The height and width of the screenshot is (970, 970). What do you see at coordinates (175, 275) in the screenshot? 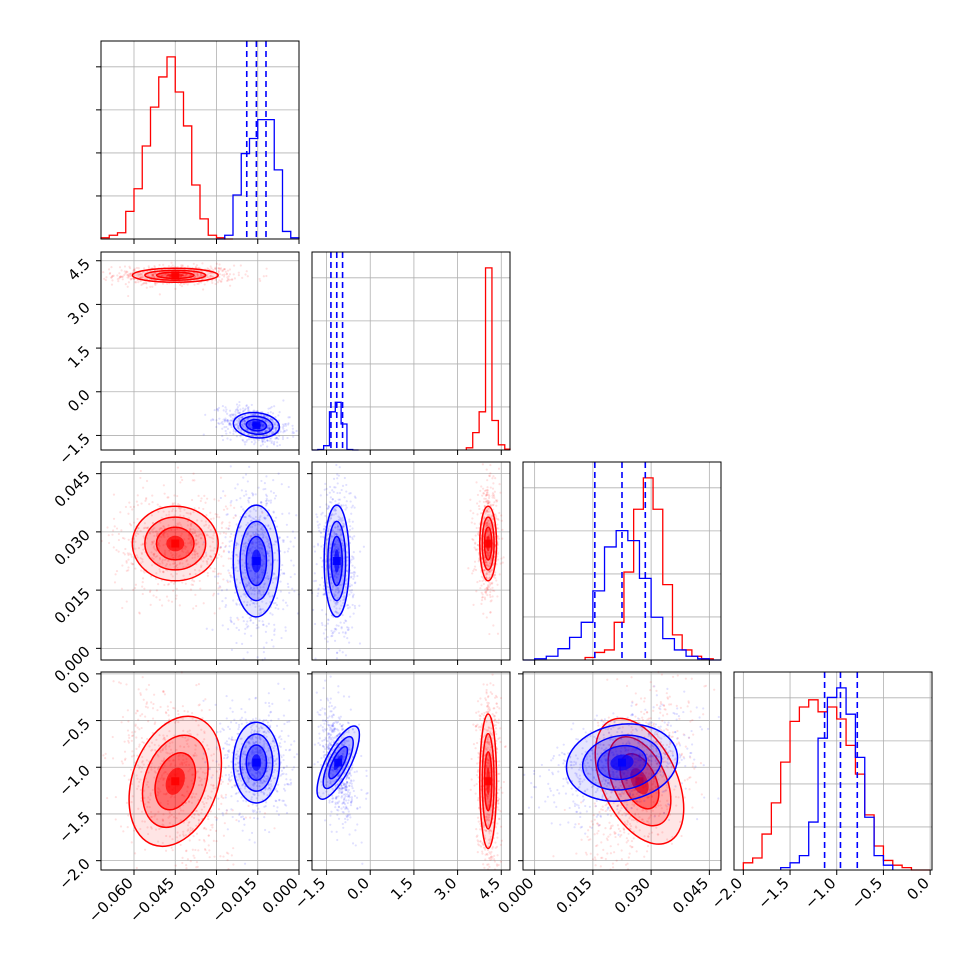
I see `red-peak-bin` at bounding box center [175, 275].